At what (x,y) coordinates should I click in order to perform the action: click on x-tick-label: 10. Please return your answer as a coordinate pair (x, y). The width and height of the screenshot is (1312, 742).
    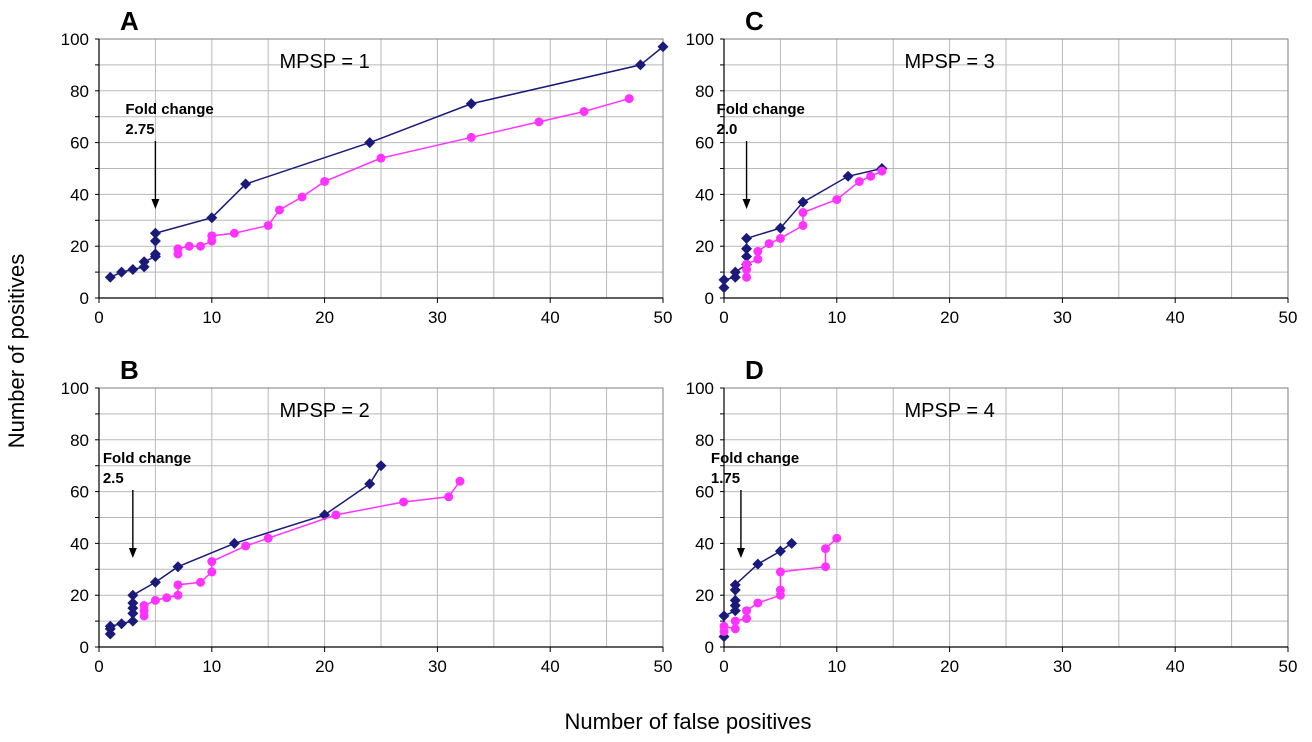
    Looking at the image, I should click on (211, 317).